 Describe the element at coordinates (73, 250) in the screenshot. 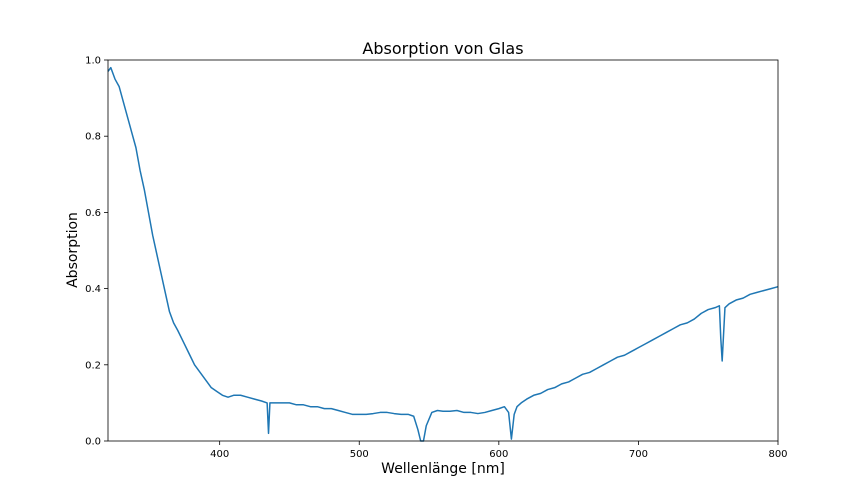

I see `y-axis-label: Absorption` at that location.